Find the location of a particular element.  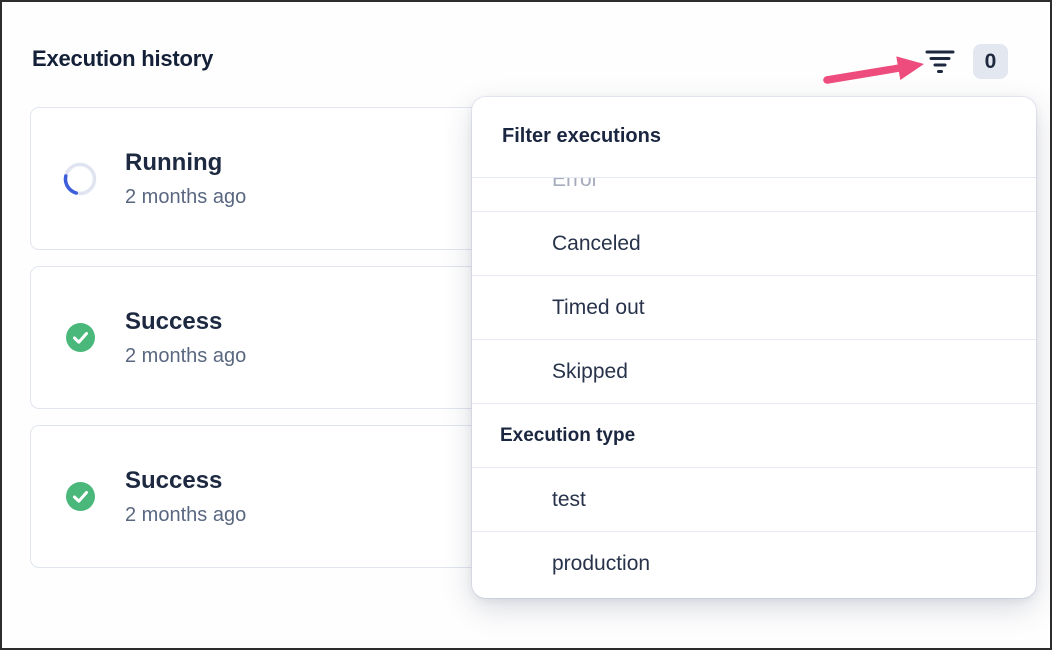

spinner-icon is located at coordinates (80, 179).